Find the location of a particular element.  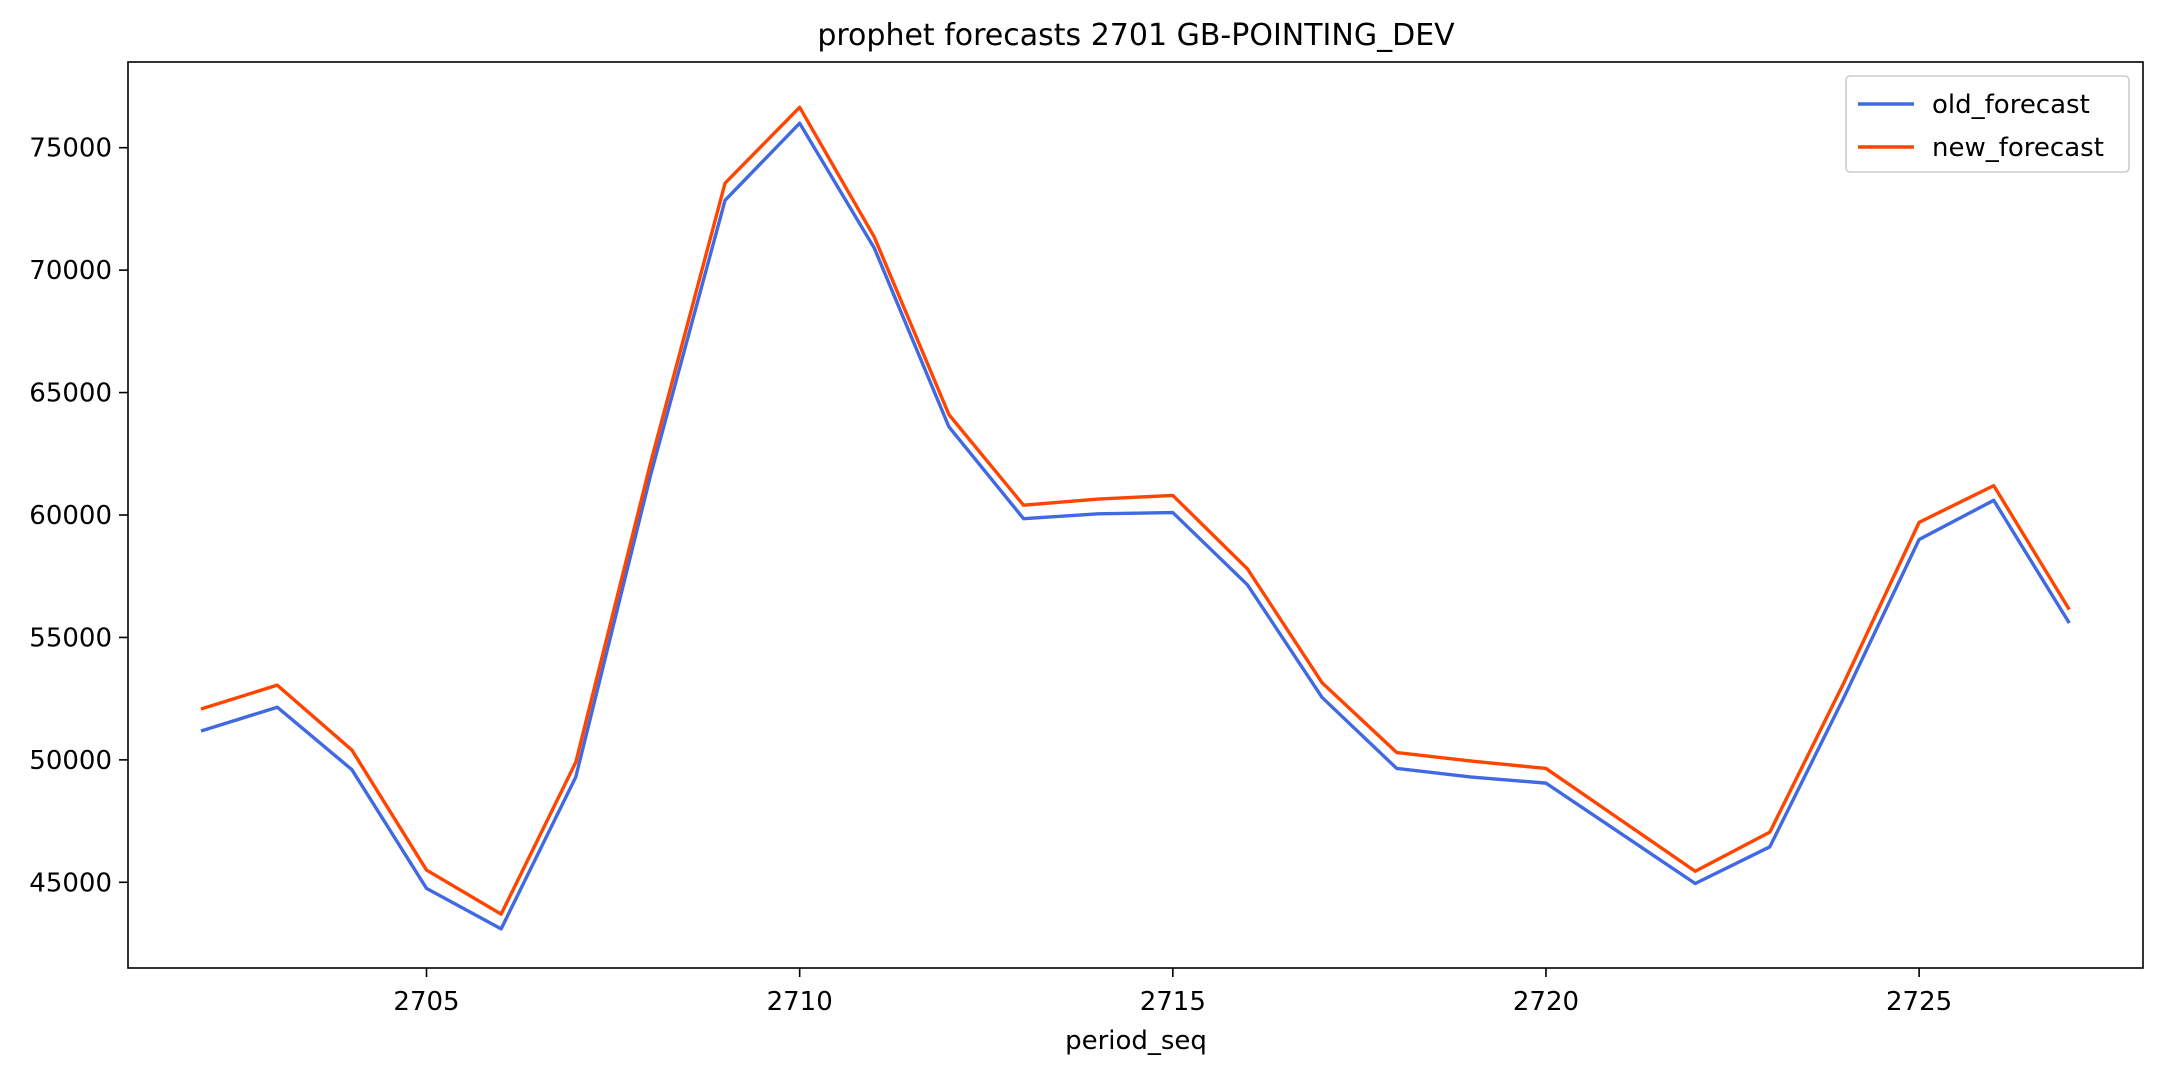

y-tick-label: 65000 is located at coordinates (70, 394).